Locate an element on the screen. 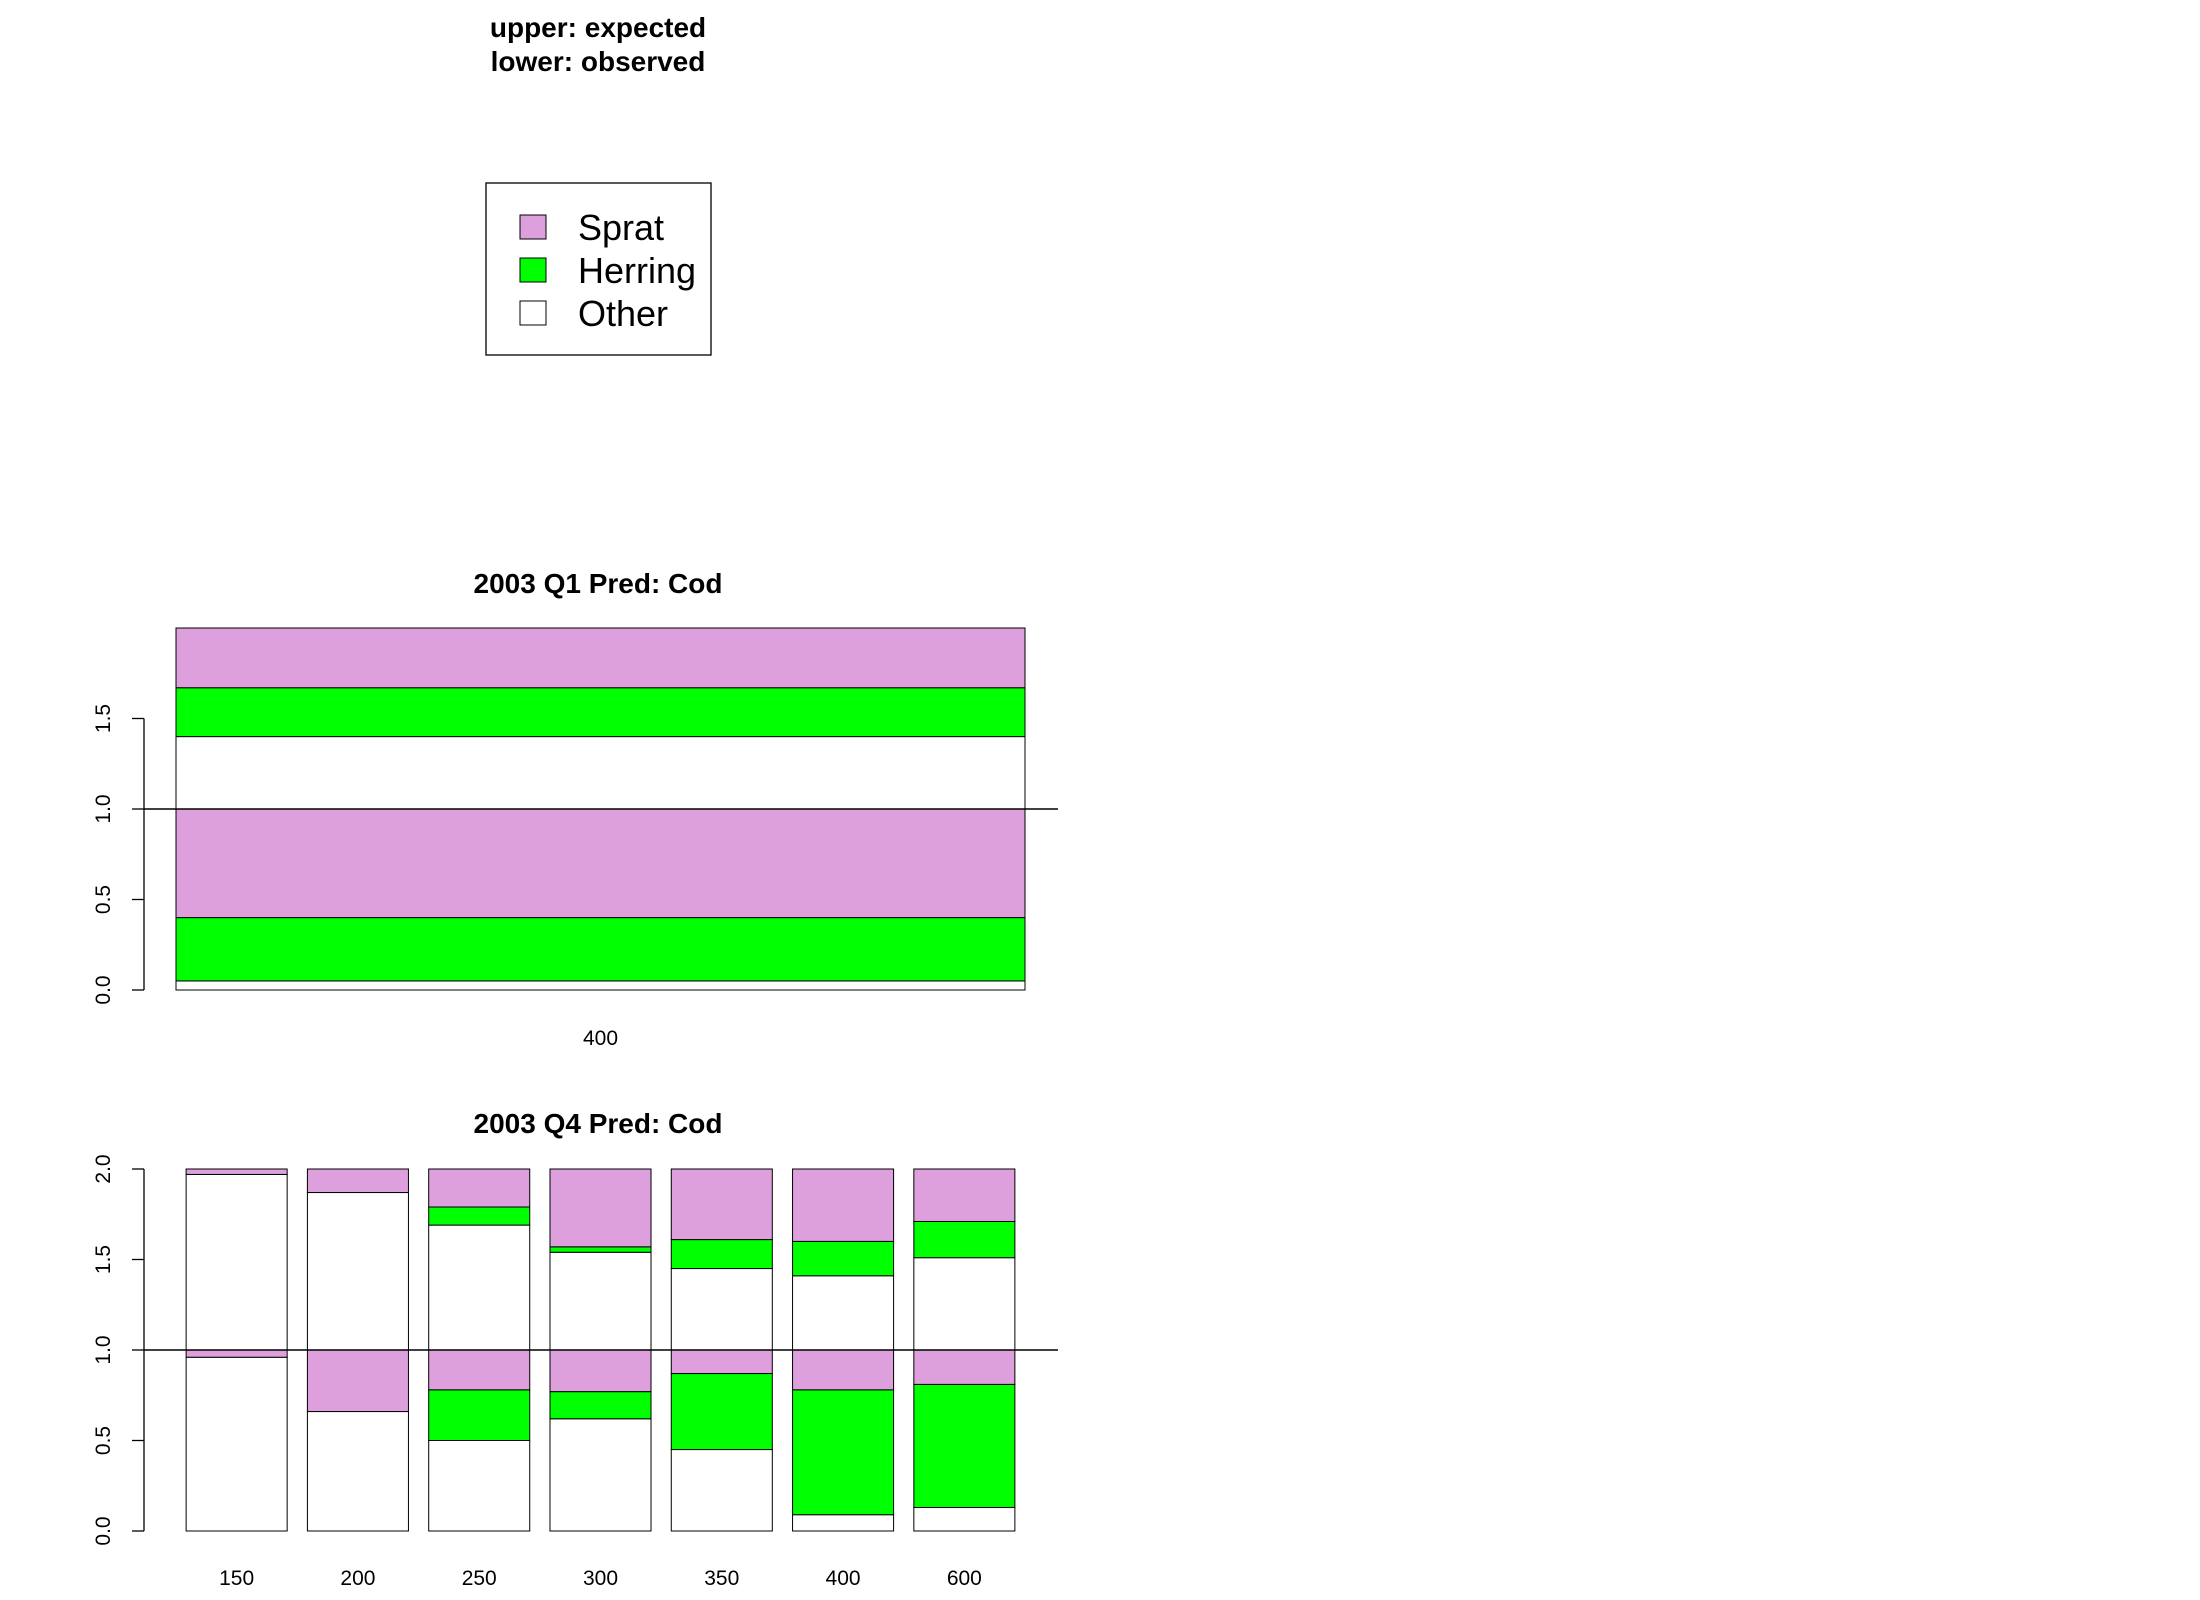 Image resolution: width=2200 pixels, height=1600 pixels. legend-label-sprat: Sprat is located at coordinates (621, 227).